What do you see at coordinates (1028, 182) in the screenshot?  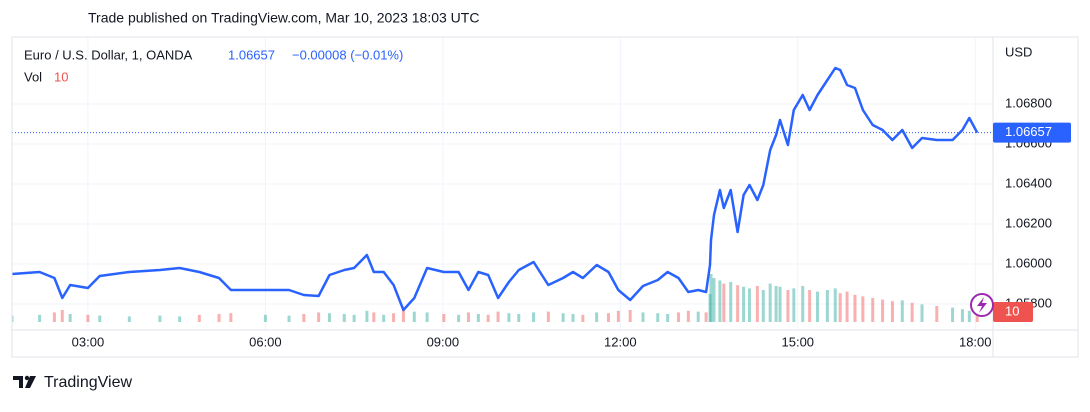 I see `y-tick-label: 1.06400` at bounding box center [1028, 182].